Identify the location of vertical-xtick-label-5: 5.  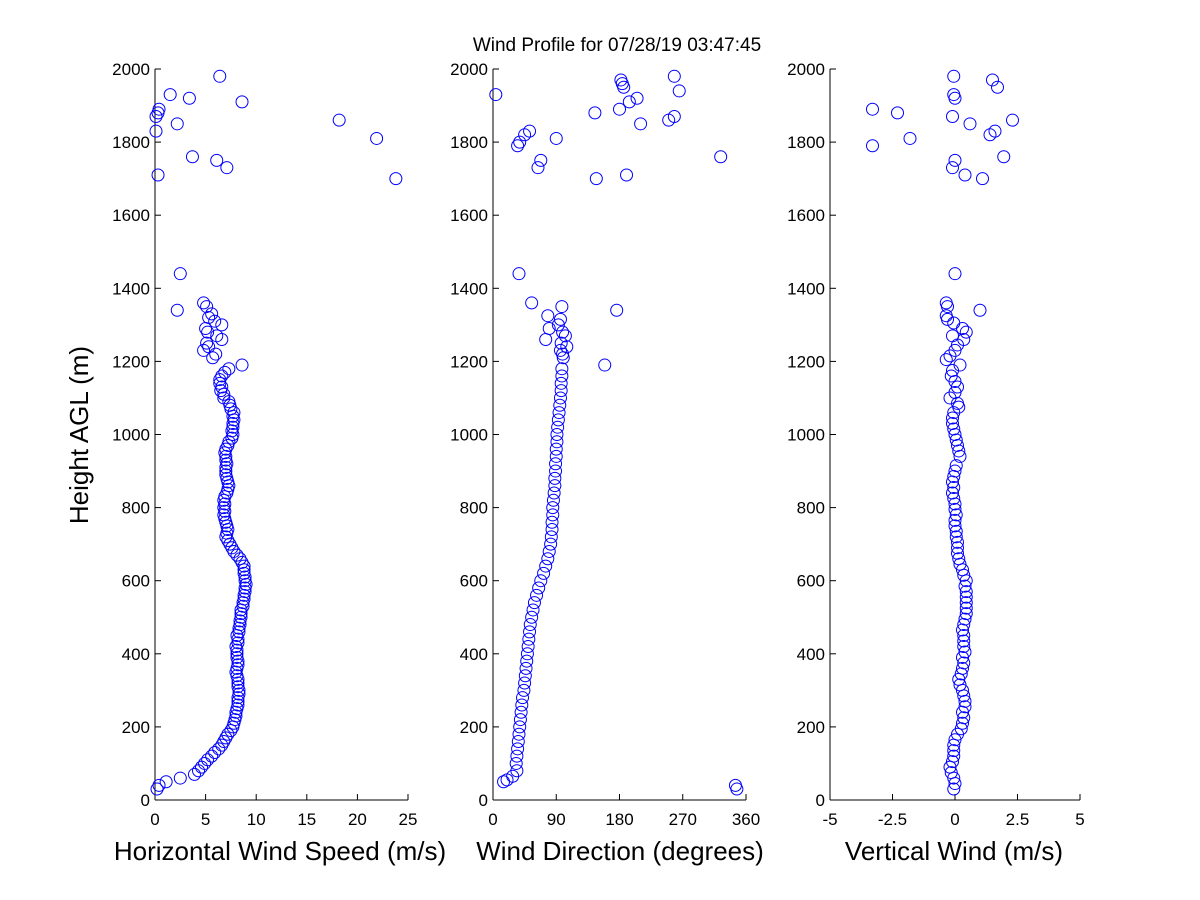
(1079, 819).